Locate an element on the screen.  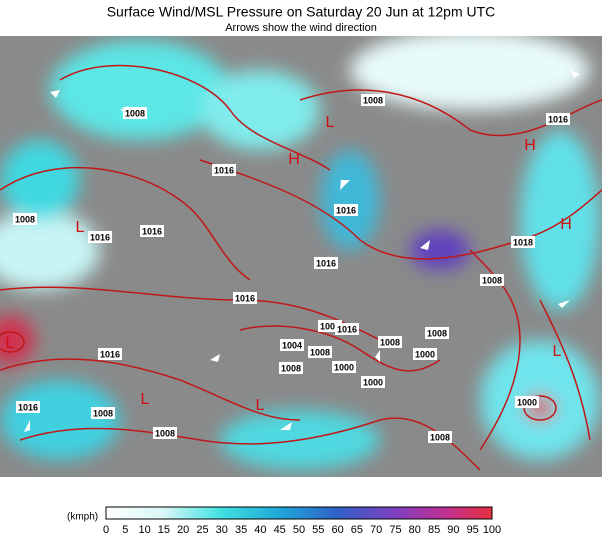
legend-tick-label: 55 is located at coordinates (318, 530).